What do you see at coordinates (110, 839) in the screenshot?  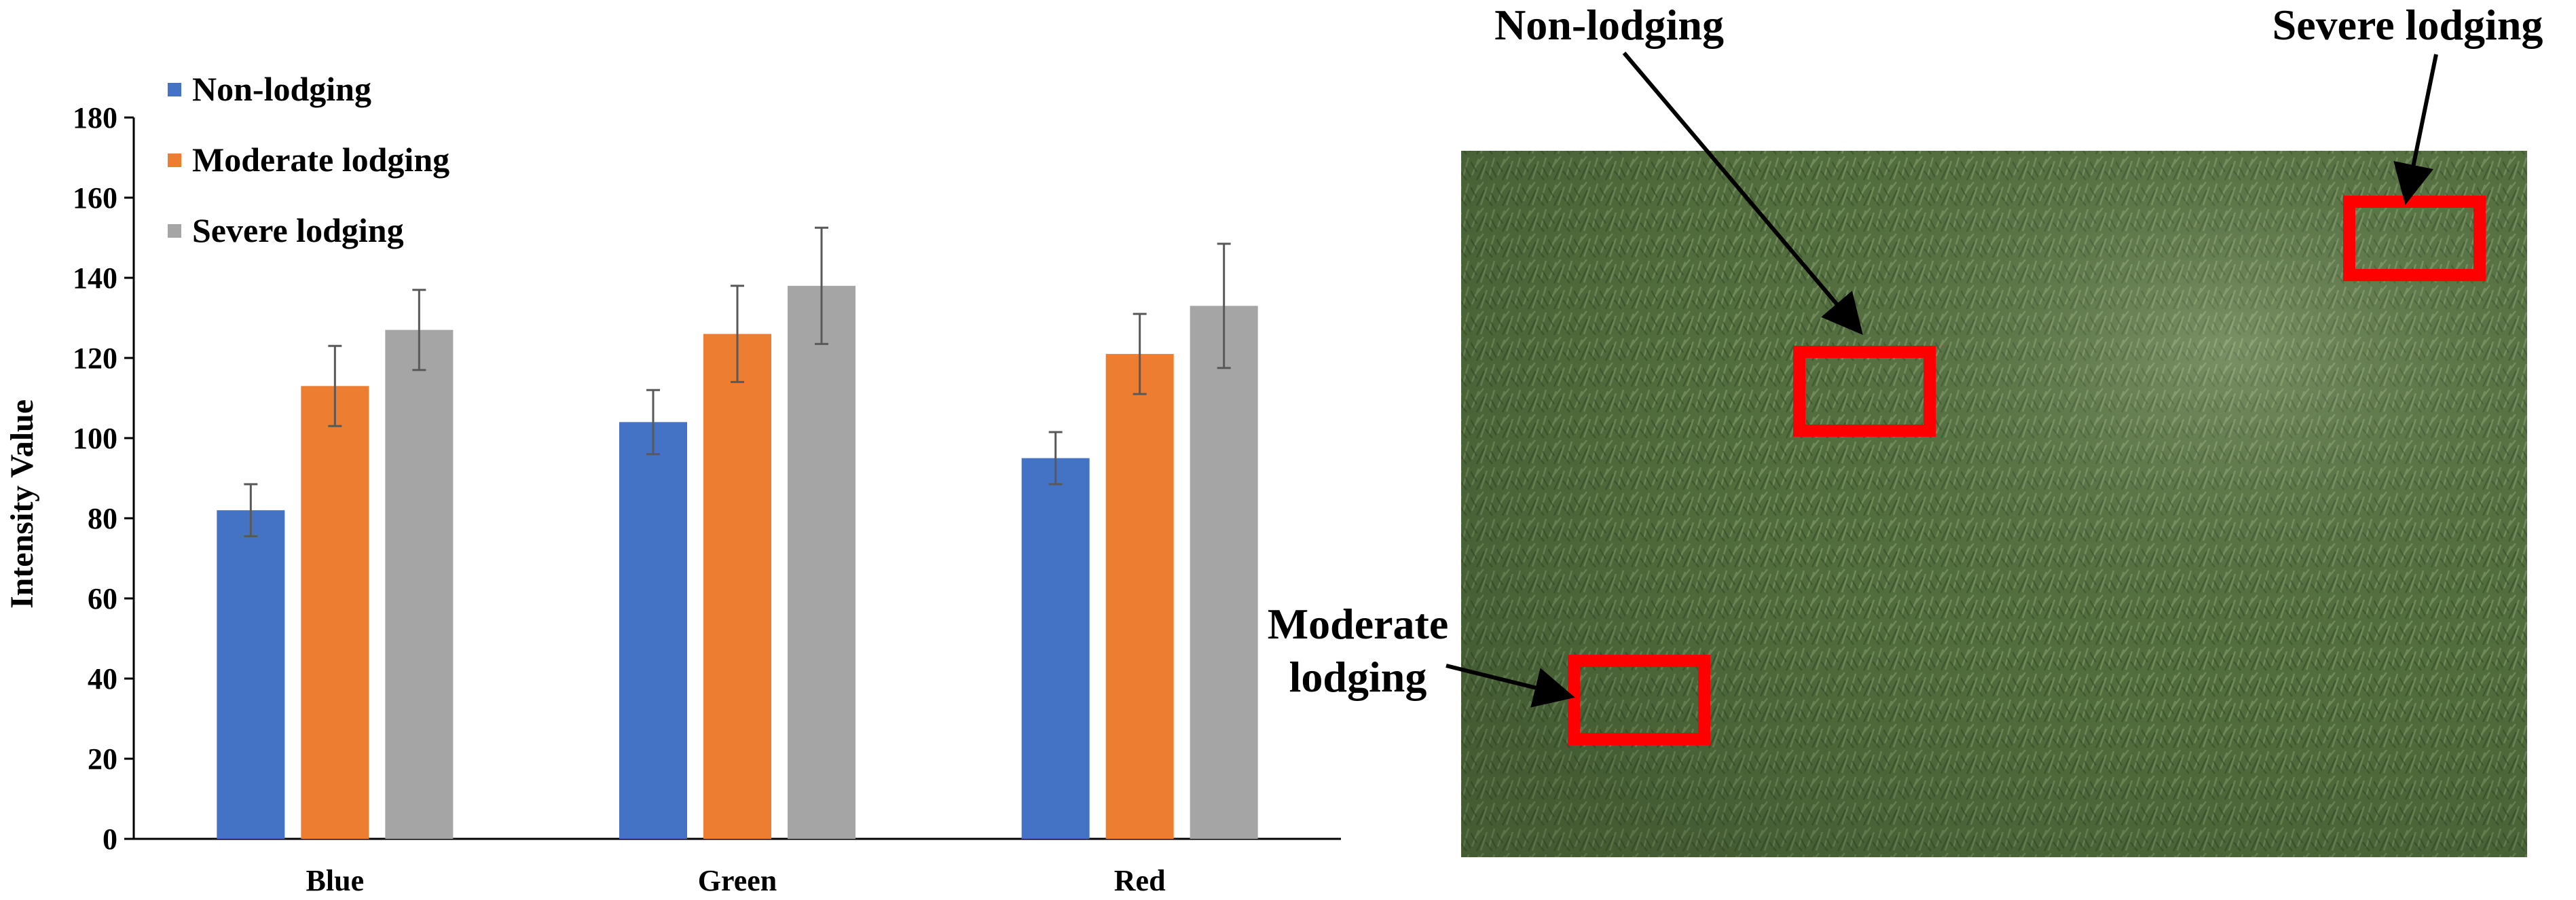 I see `y-tick-label: 0` at bounding box center [110, 839].